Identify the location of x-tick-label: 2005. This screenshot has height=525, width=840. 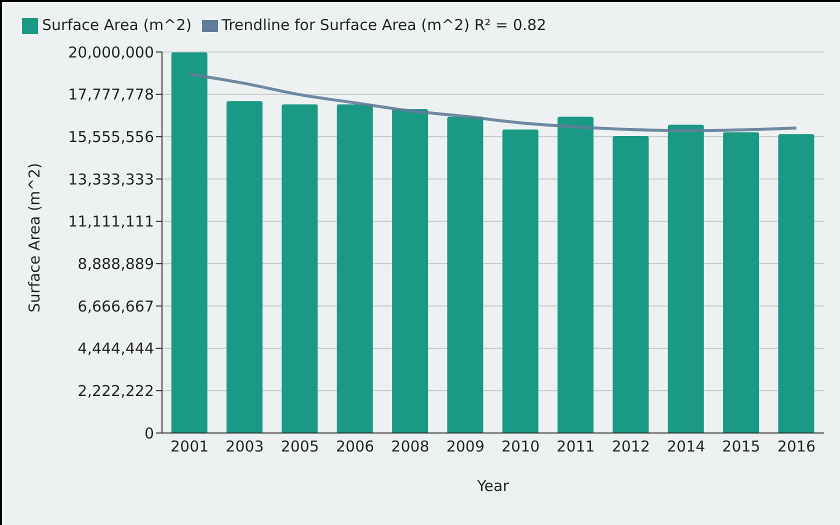
(300, 447).